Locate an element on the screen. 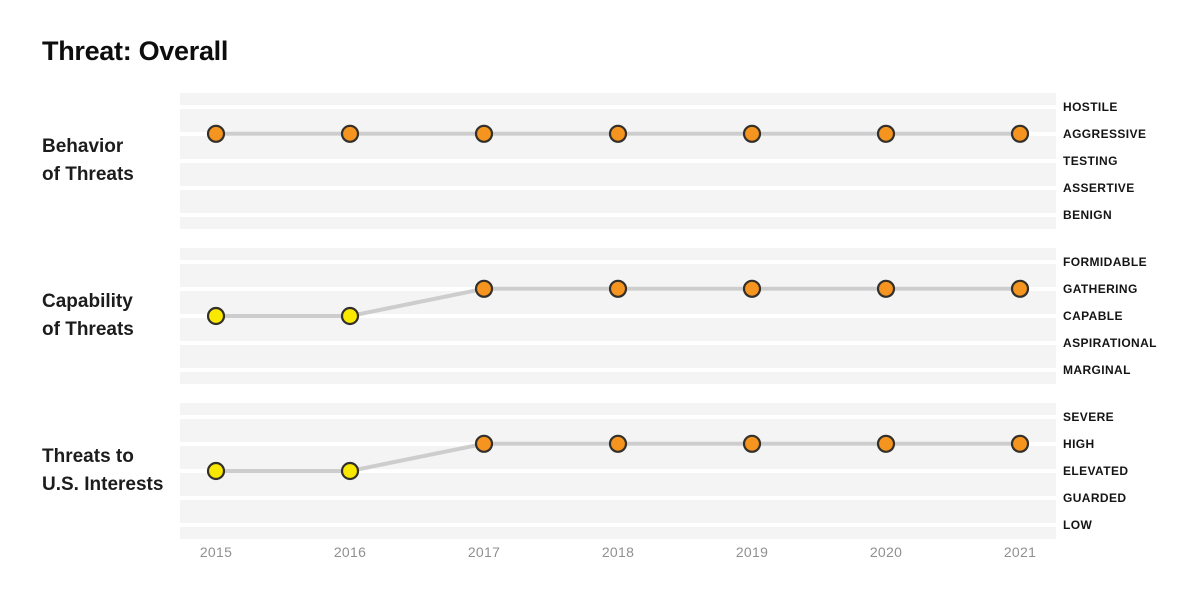  level-labels: HOSTILE AGGRESSIVE TESTING ASSERTIVE BENIGN is located at coordinates (1131, 161).